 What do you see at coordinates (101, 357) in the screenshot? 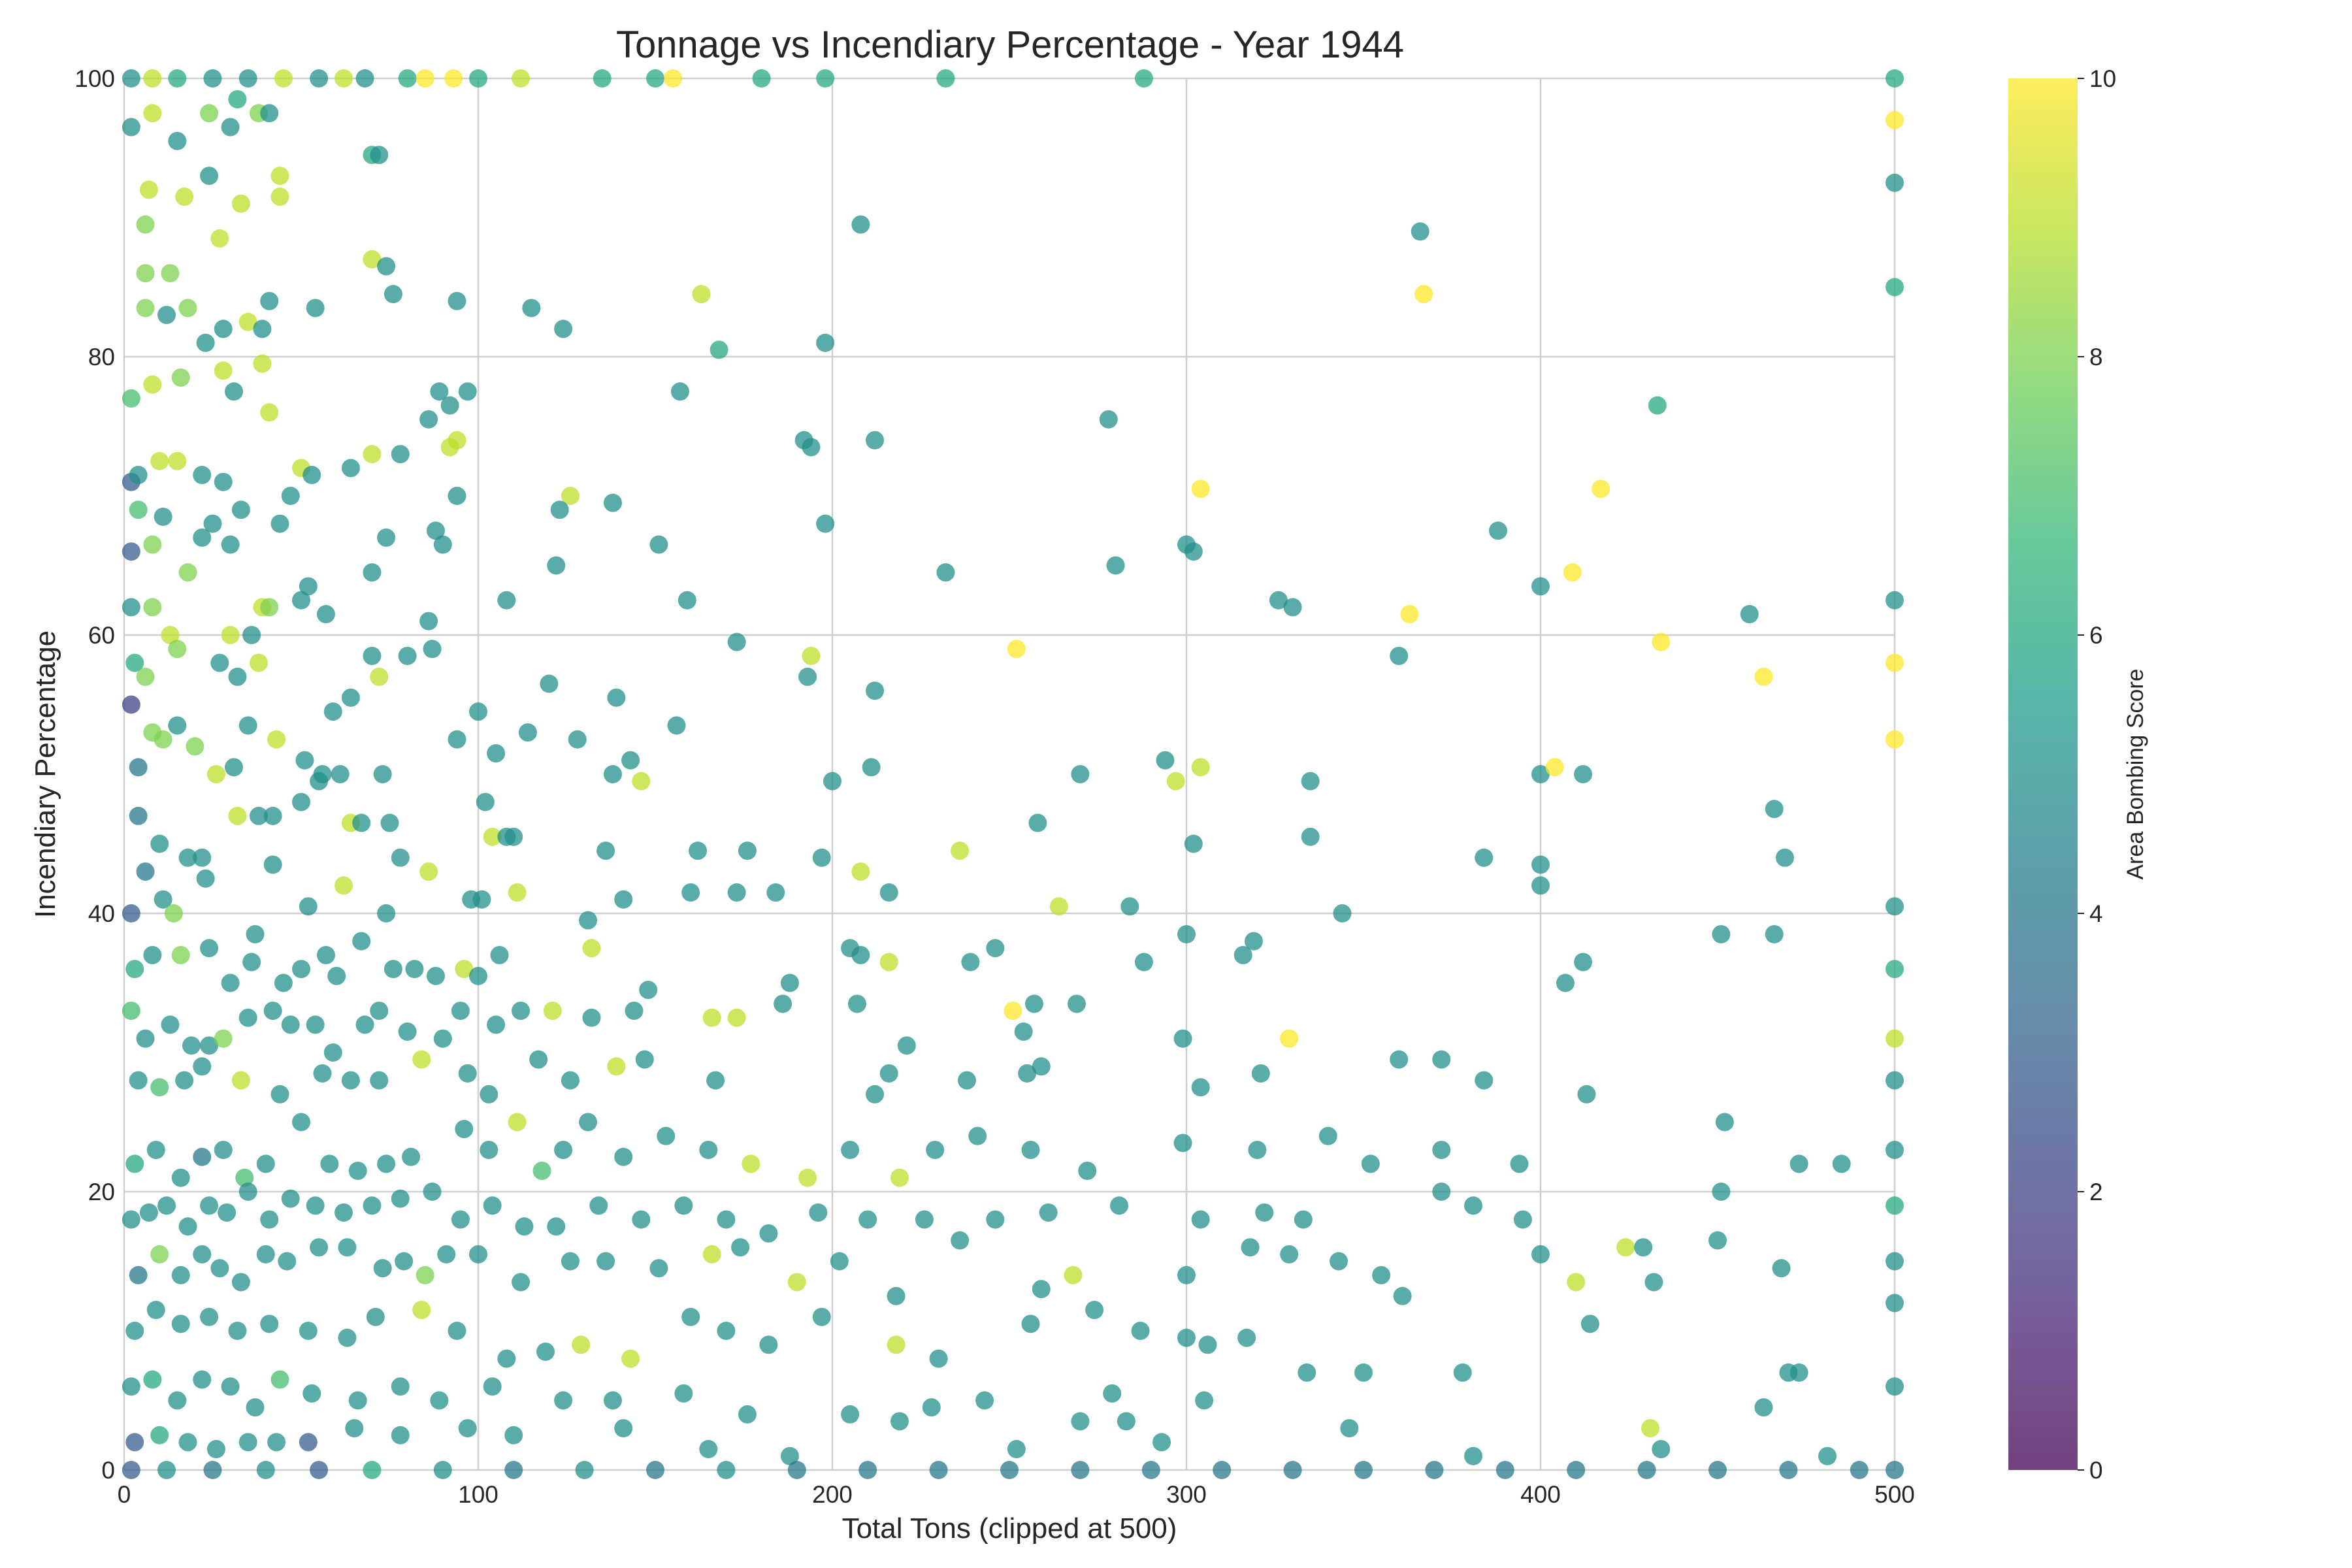
I see `y-tick-label: 80` at bounding box center [101, 357].